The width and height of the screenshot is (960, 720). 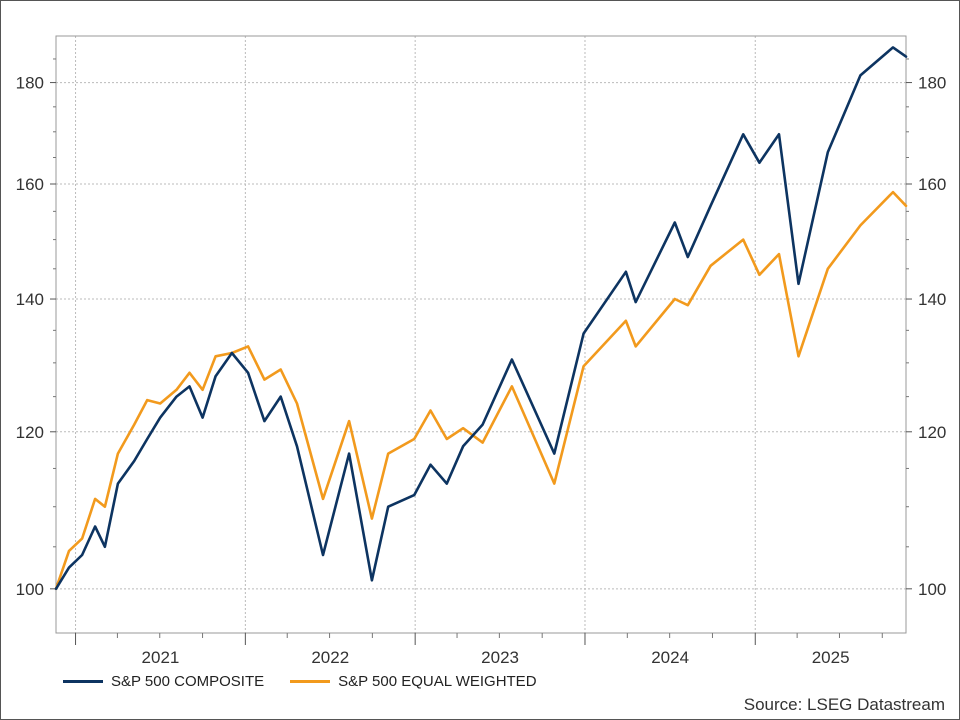 I want to click on y-tick-label-right: 180, so click(x=932, y=83).